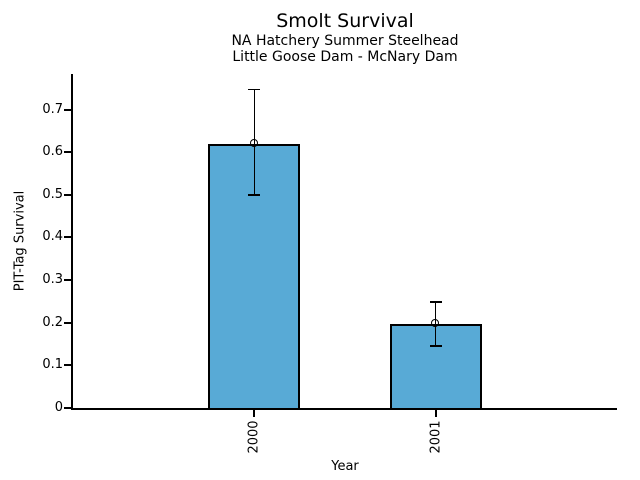  What do you see at coordinates (344, 409) in the screenshot?
I see `x-axis-spine` at bounding box center [344, 409].